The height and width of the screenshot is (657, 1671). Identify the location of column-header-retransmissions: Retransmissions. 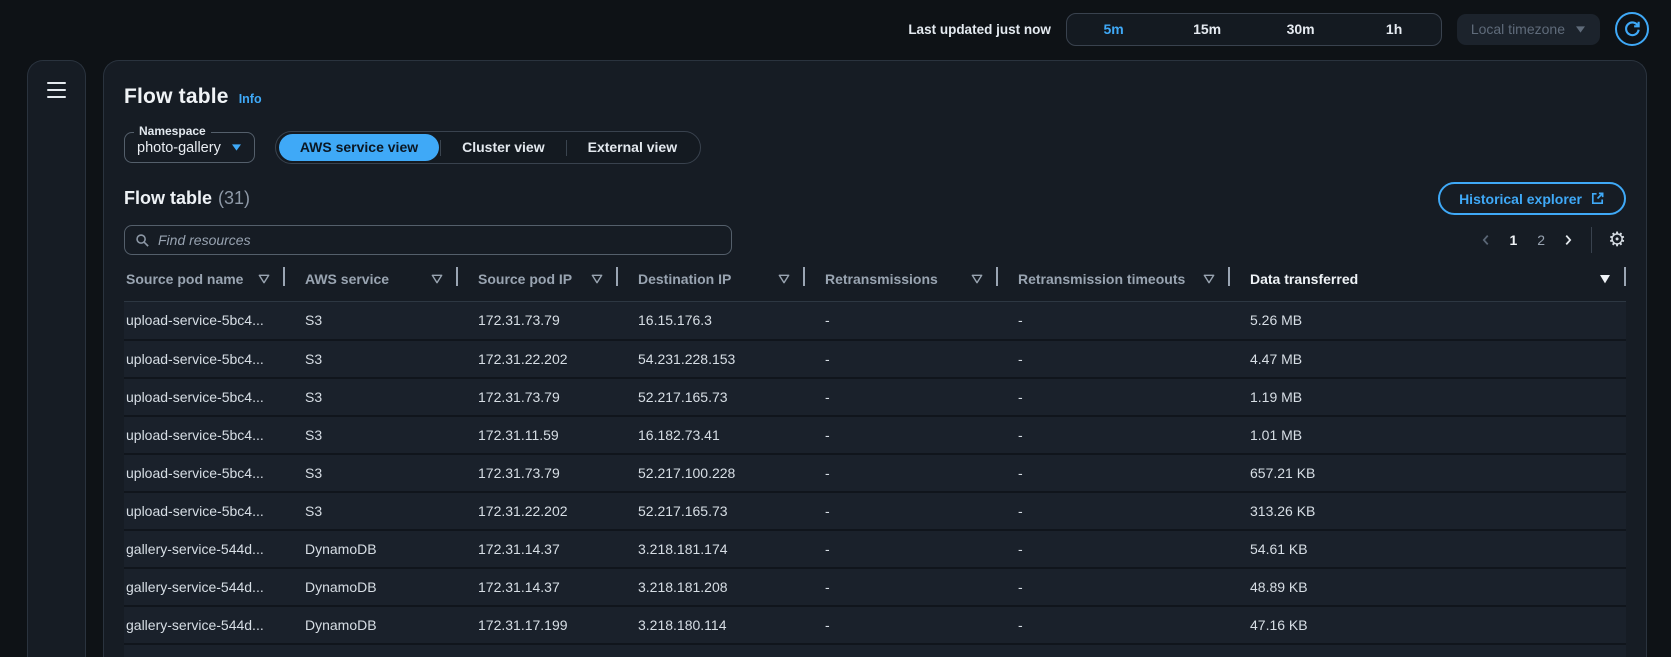
(901, 282).